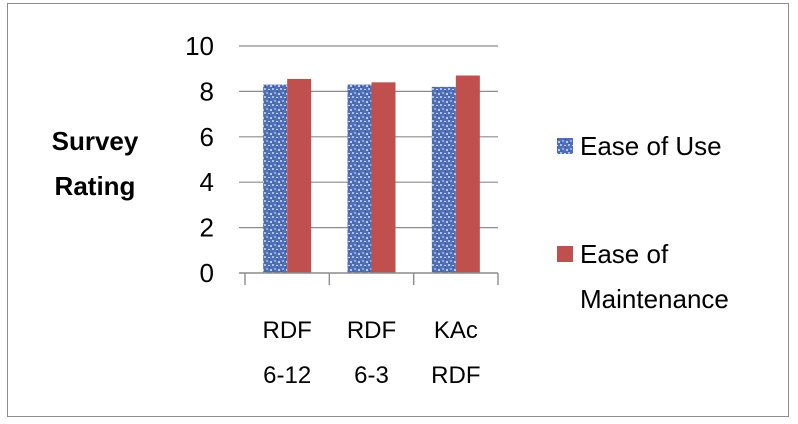 The image size is (798, 424). I want to click on y-axis-title: Survey Rating, so click(95, 163).